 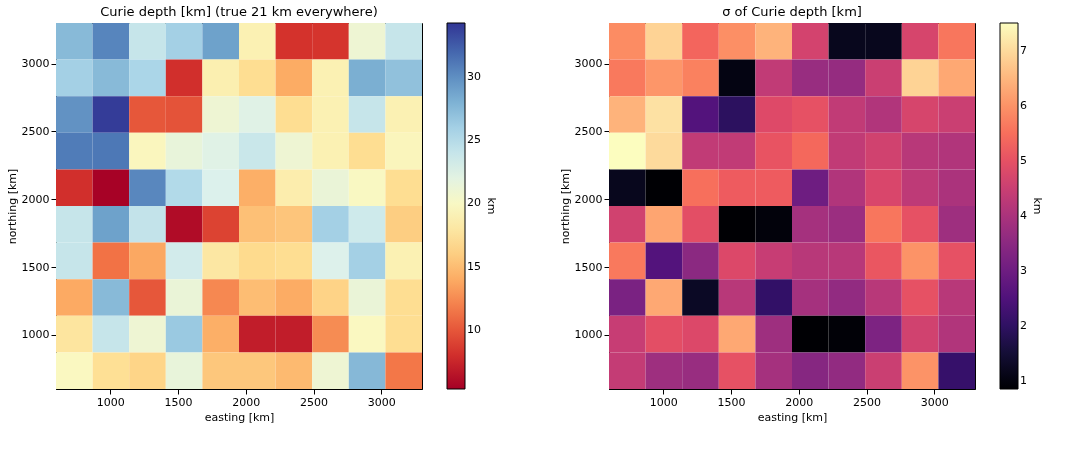 What do you see at coordinates (474, 140) in the screenshot?
I see `color-bar-label: 25` at bounding box center [474, 140].